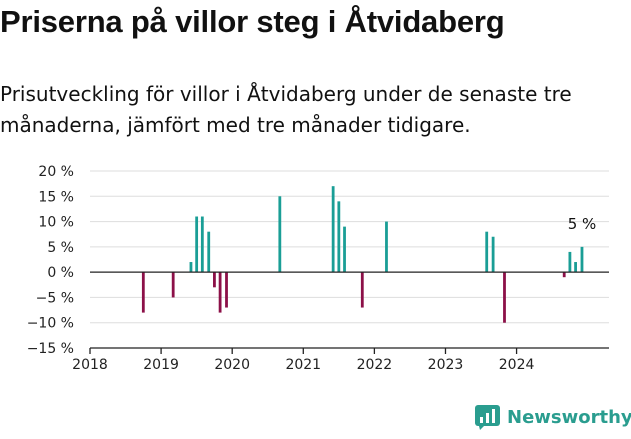 This screenshot has height=439, width=631. What do you see at coordinates (446, 365) in the screenshot?
I see `x-tick-label: 2023` at bounding box center [446, 365].